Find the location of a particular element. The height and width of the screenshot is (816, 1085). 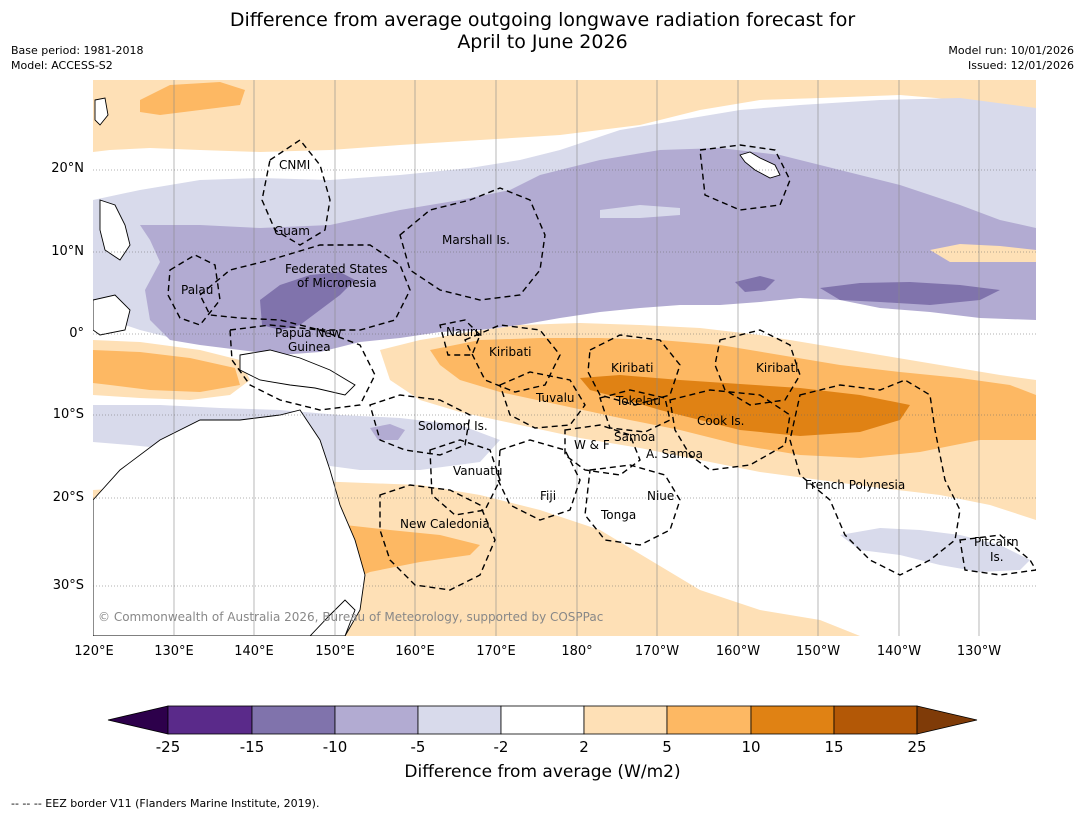

lon-label-170e: 170°E is located at coordinates (496, 651).